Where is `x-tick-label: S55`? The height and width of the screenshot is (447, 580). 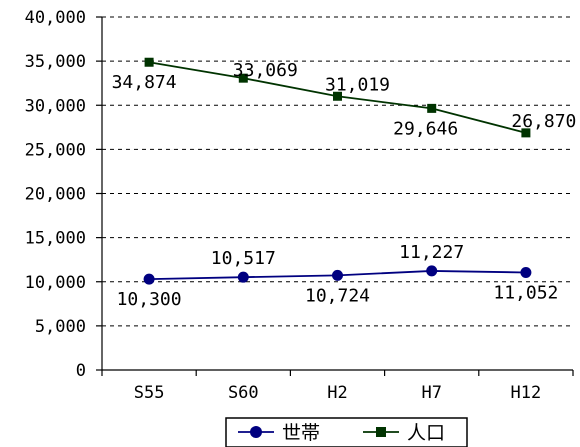
x-tick-label: S55 is located at coordinates (149, 393).